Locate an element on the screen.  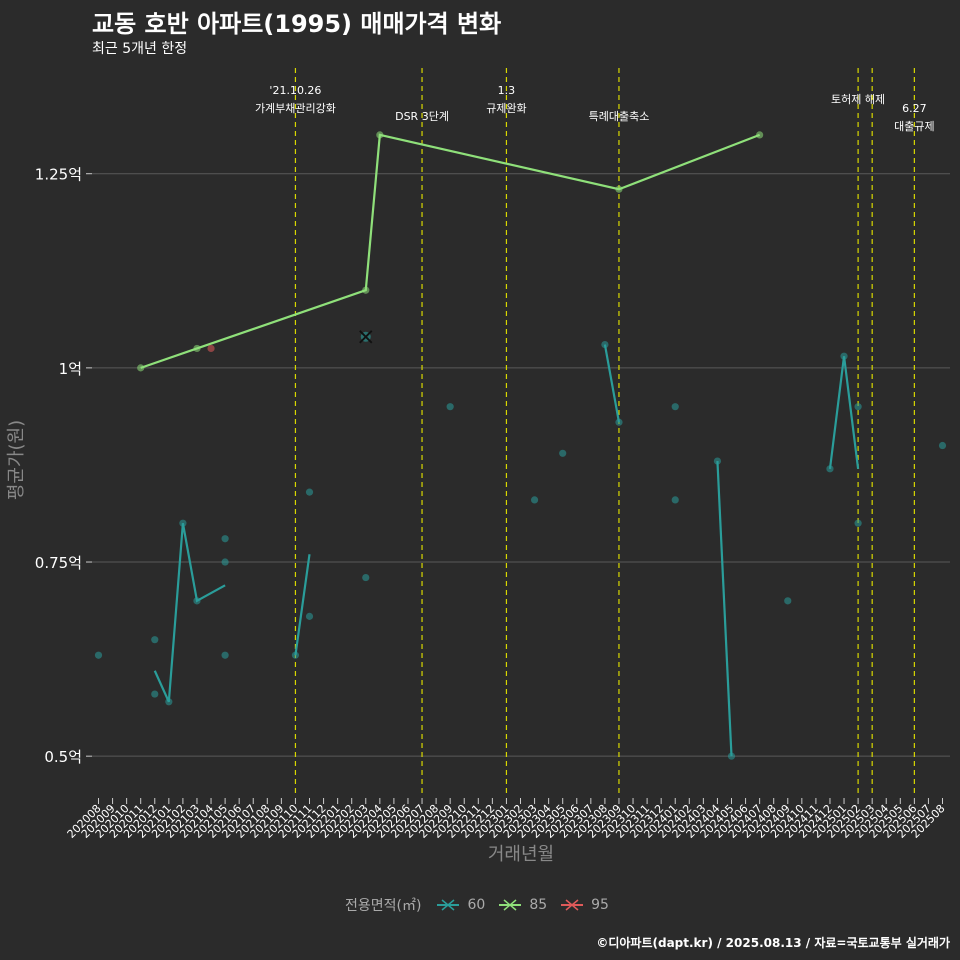
legend-title: 전용면적(㎡) is located at coordinates (383, 906).